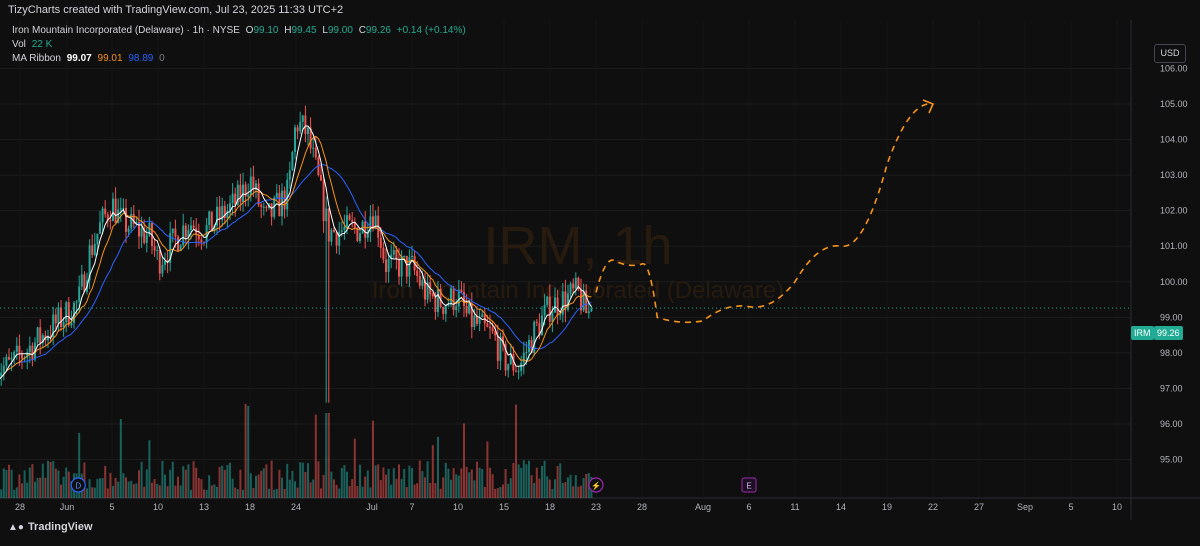 This screenshot has height=546, width=1200. Describe the element at coordinates (642, 507) in the screenshot. I see `x-tick-label: 28` at that location.